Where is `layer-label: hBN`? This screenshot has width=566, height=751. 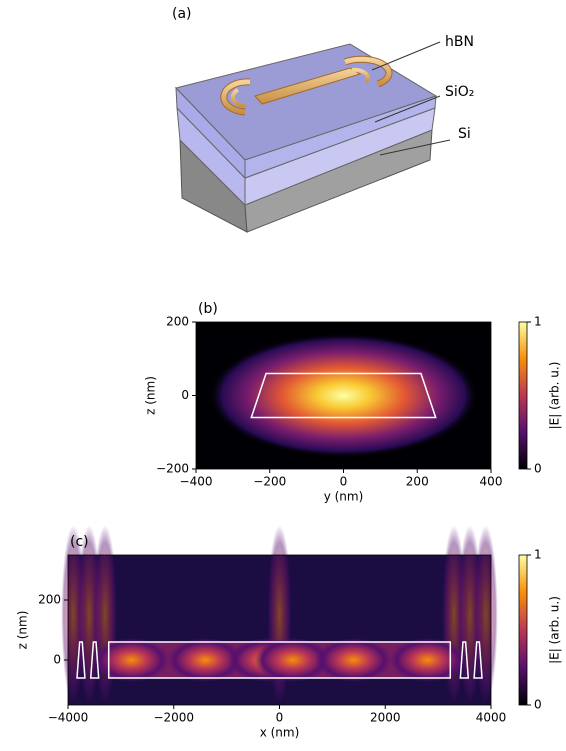
layer-label: hBN is located at coordinates (459, 42).